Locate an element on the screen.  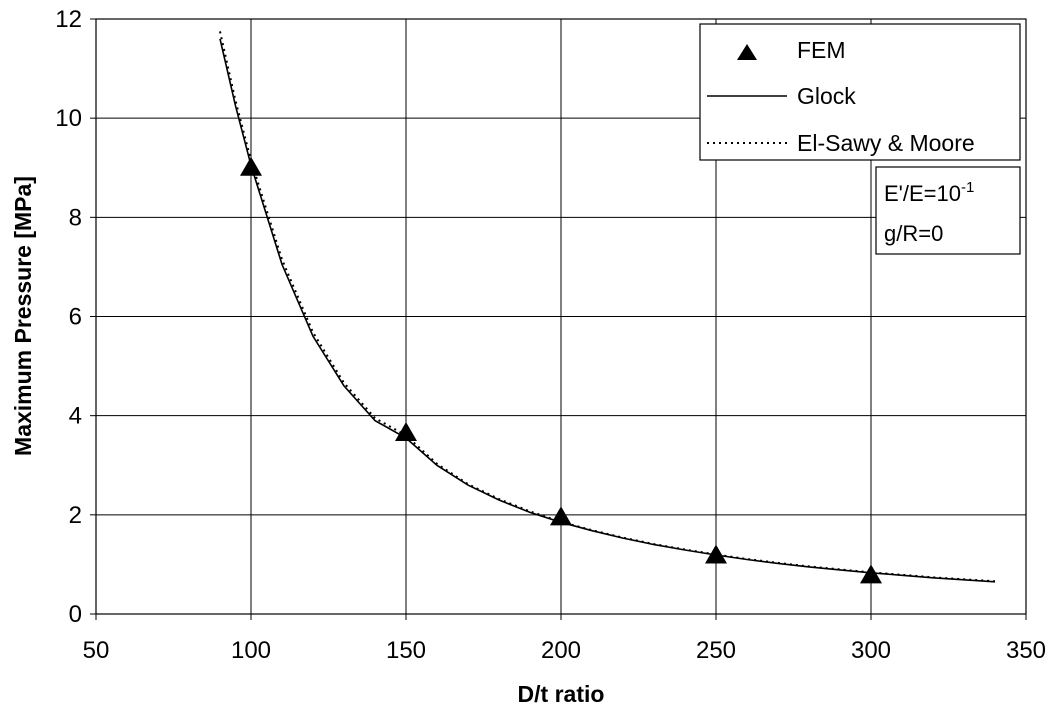
x-tick-label: 50 is located at coordinates (96, 650).